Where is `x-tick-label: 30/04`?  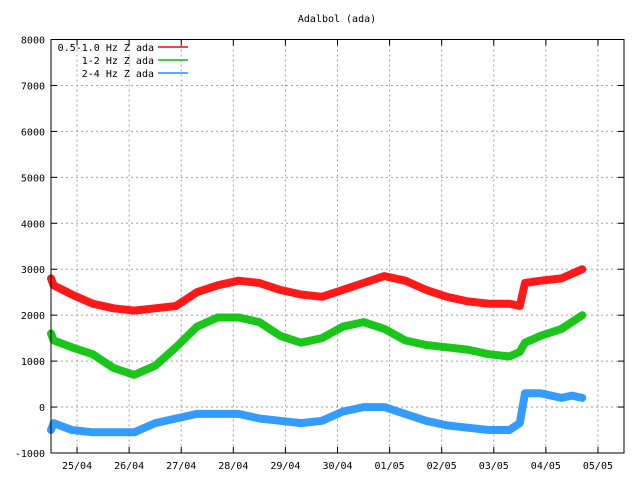
x-tick-label: 30/04 is located at coordinates (337, 466).